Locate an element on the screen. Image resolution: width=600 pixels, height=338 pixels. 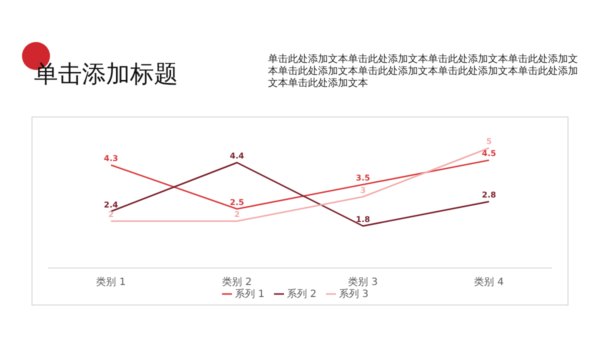
x-tick-label: 类别 4 is located at coordinates (489, 282).